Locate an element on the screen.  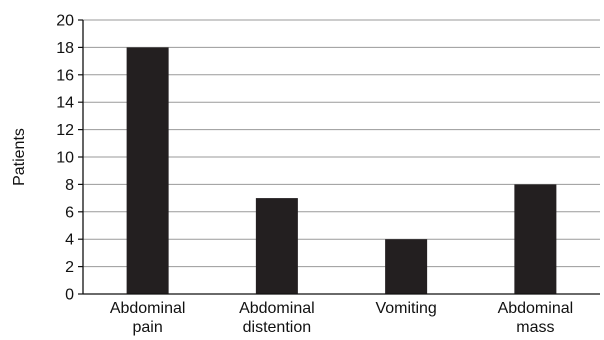
category-label-line: pain is located at coordinates (148, 327).